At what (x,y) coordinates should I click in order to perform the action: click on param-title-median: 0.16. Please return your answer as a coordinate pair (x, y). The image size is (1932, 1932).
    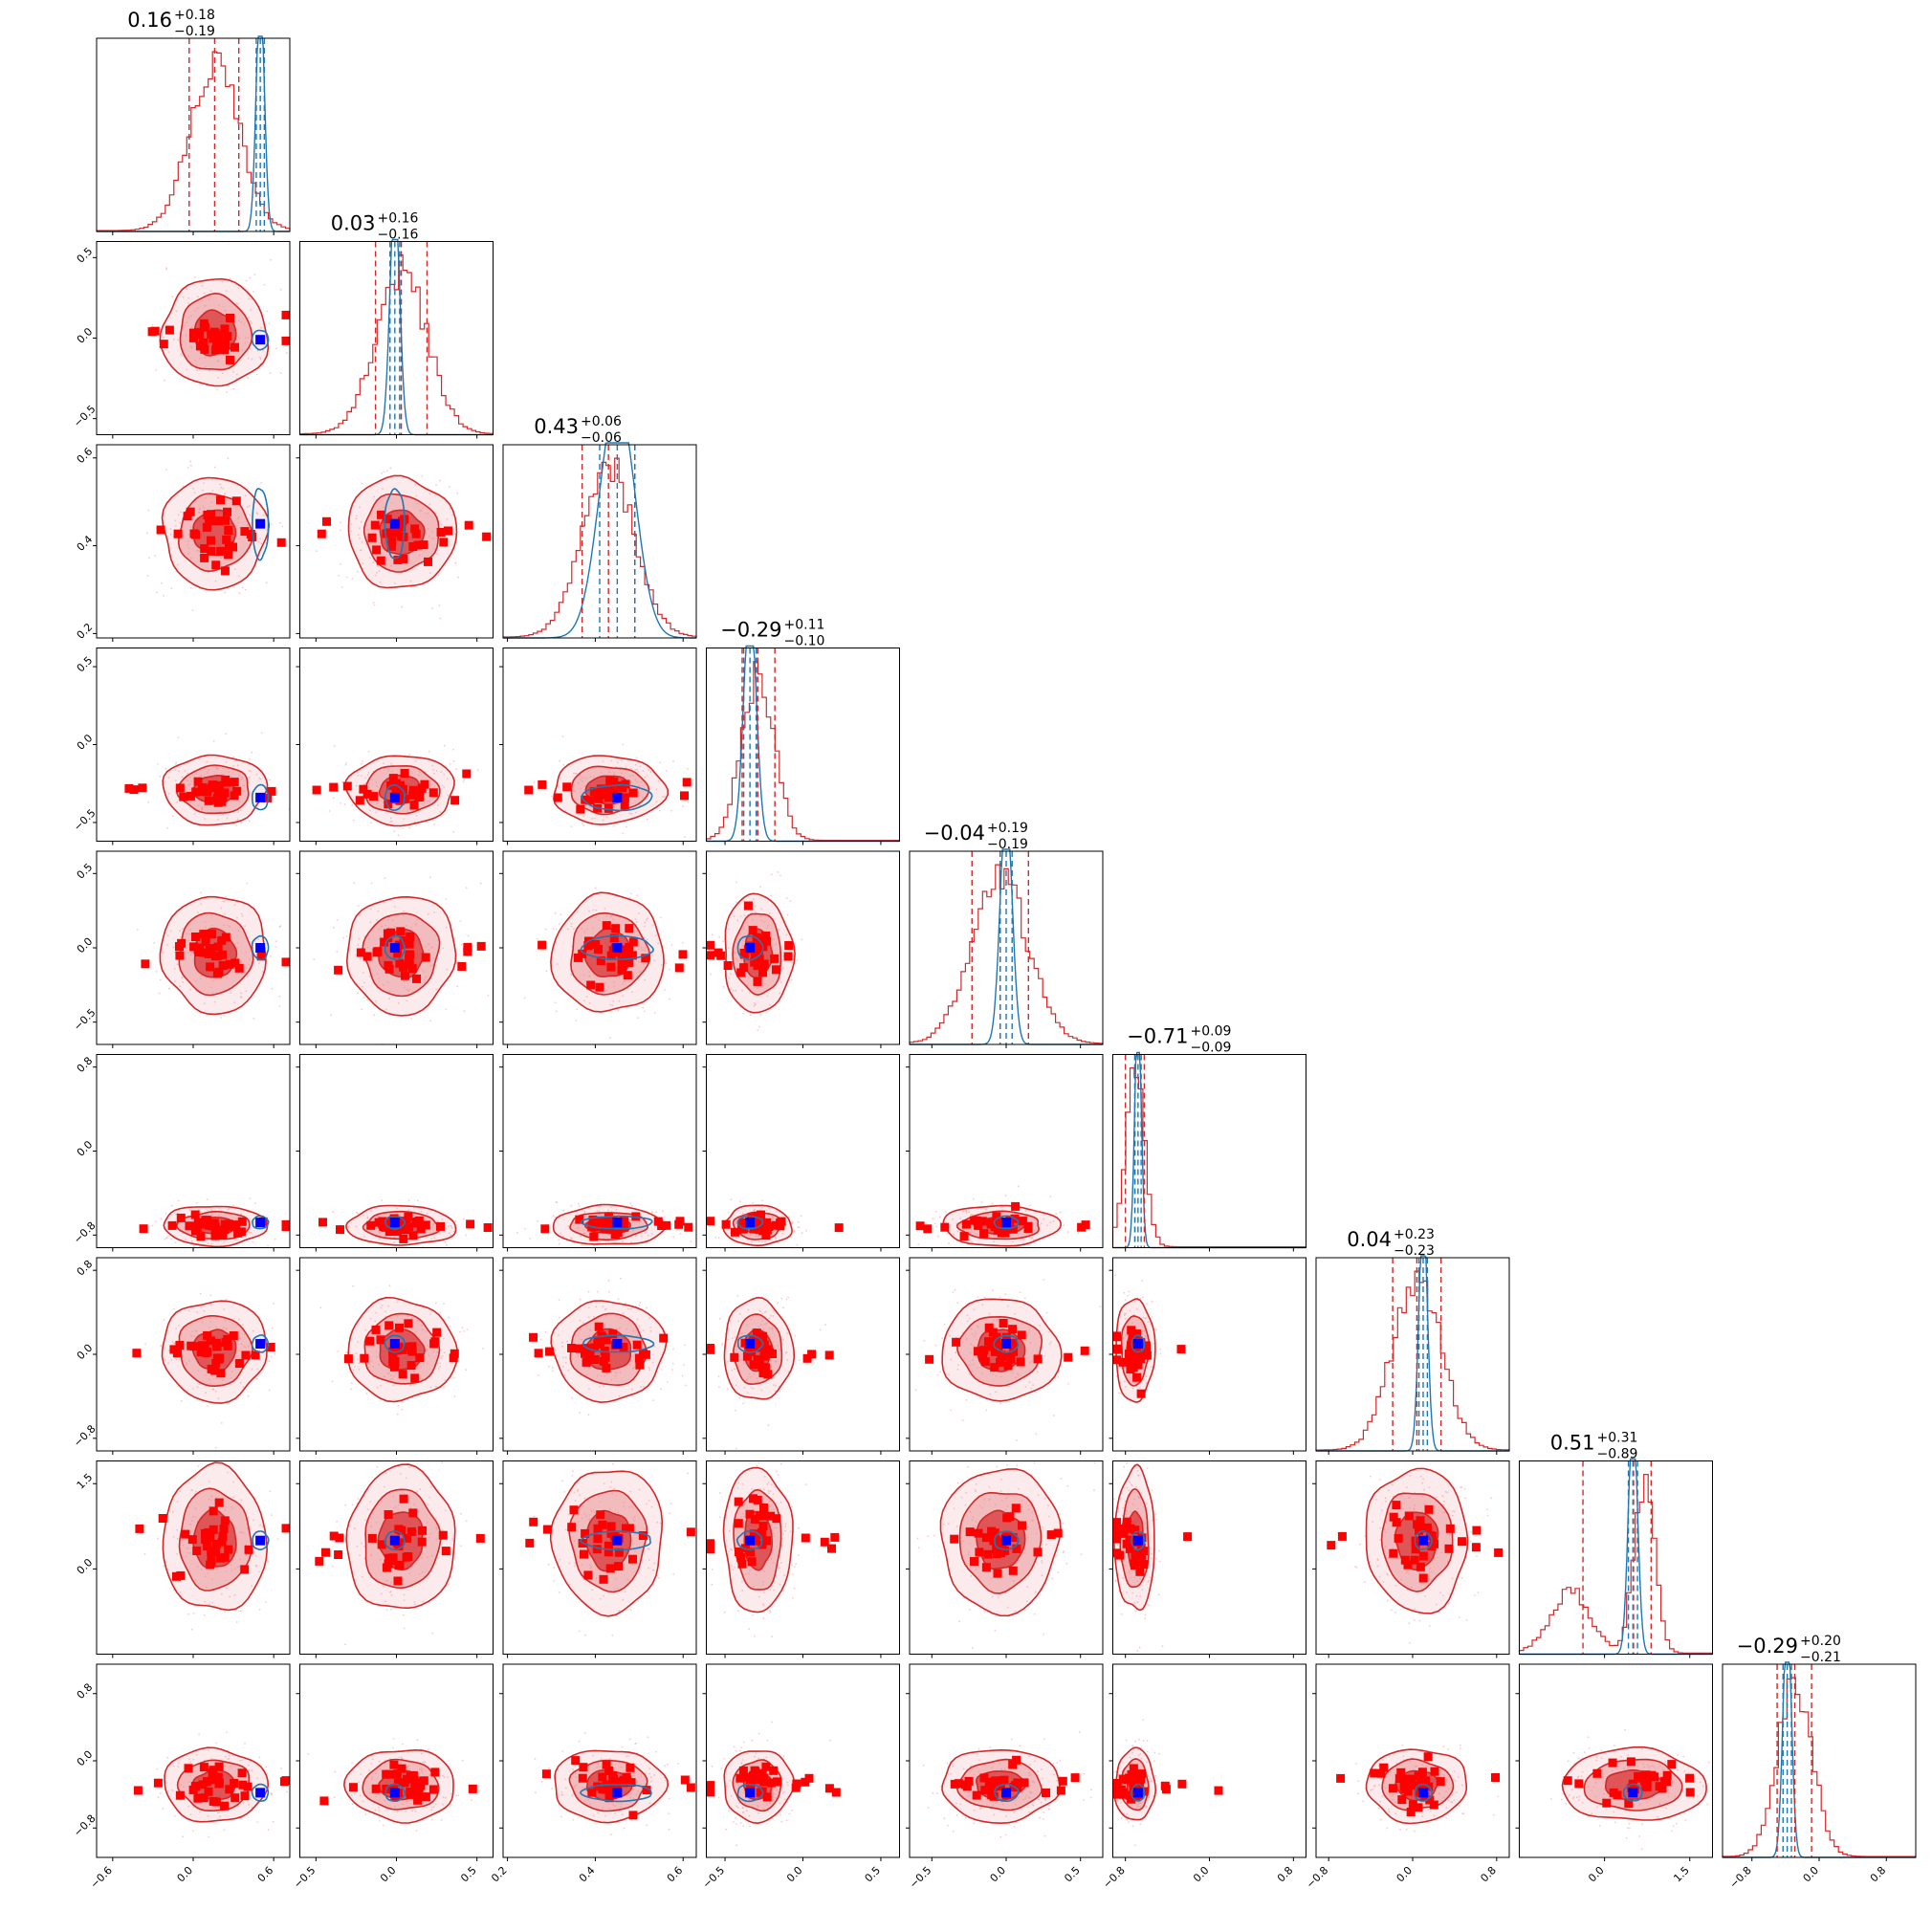
    Looking at the image, I should click on (149, 20).